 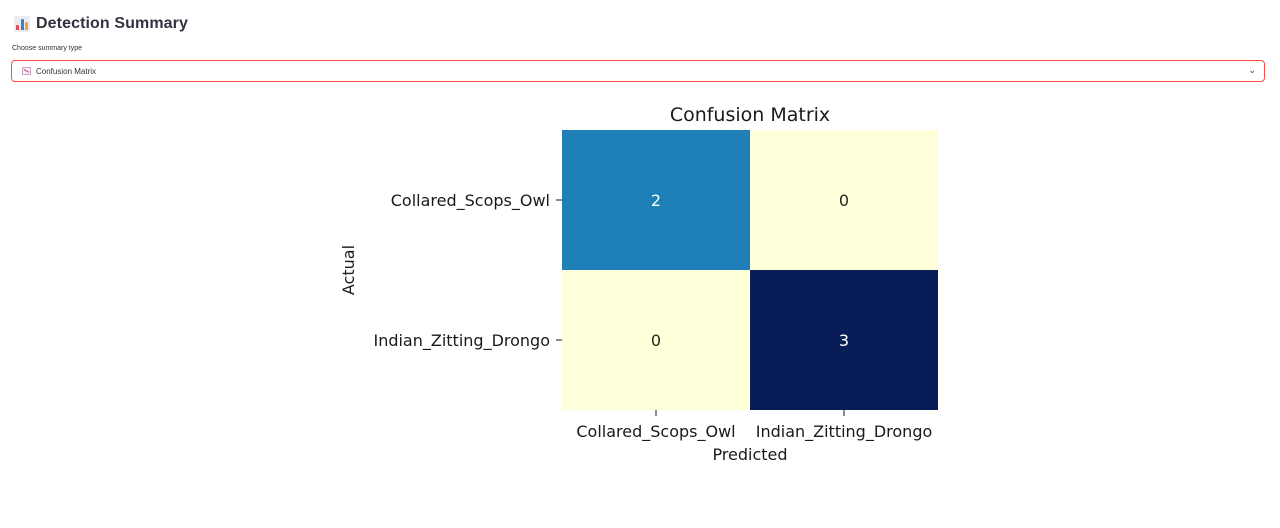 I want to click on chevron-down-icon: ⌄, so click(x=1252, y=71).